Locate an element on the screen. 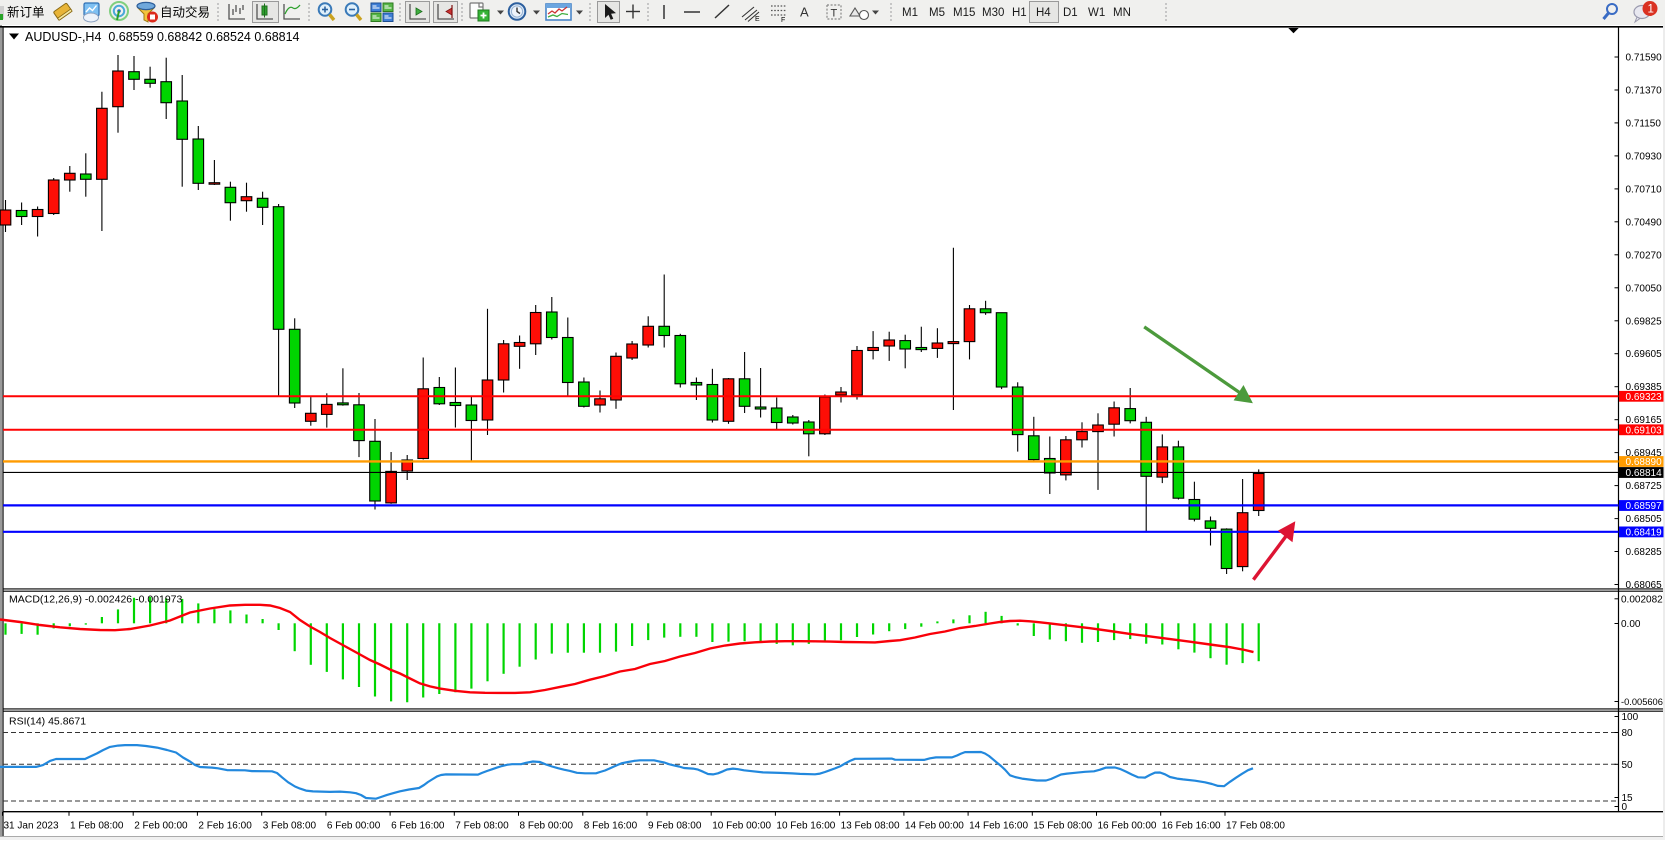  svg-text: RSI(14) 45.8671 is located at coordinates (47, 722).